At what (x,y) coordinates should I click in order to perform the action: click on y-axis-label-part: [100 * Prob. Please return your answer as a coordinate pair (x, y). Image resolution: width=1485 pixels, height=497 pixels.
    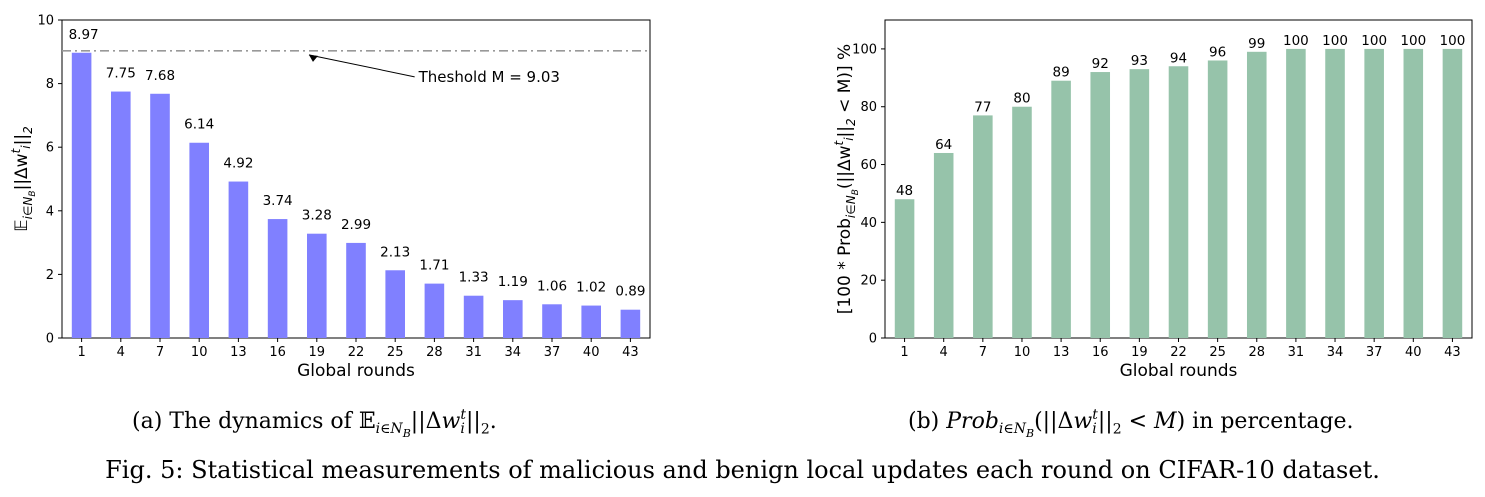
    Looking at the image, I should click on (845, 266).